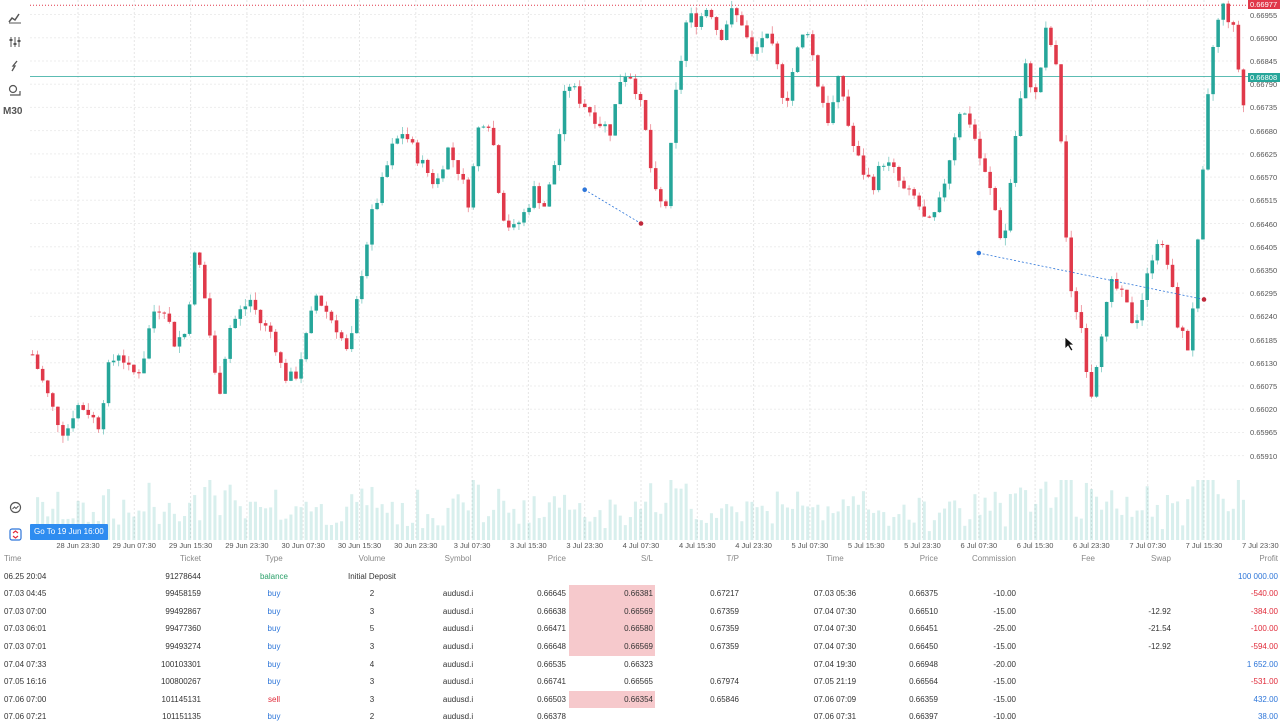  Describe the element at coordinates (1160, 558) in the screenshot. I see `col-swap: Swap` at that location.